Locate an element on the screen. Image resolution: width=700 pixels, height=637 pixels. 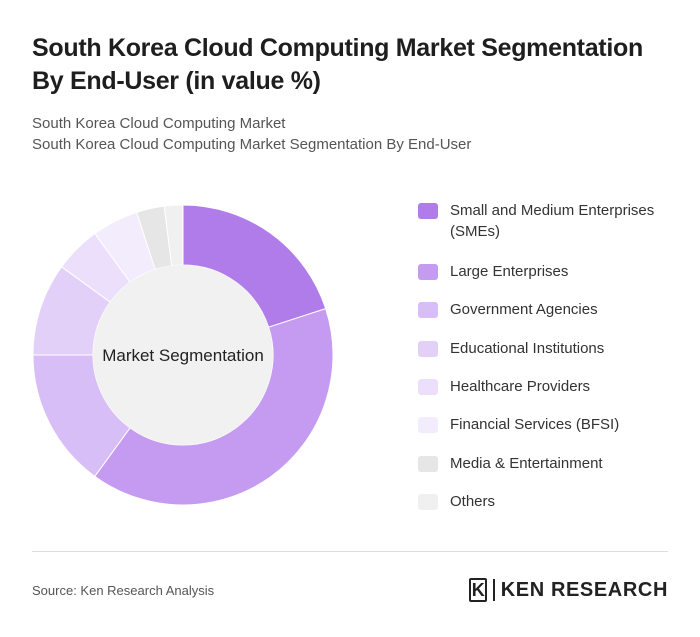
legend-label: Government Agencies is located at coordinates (524, 309).